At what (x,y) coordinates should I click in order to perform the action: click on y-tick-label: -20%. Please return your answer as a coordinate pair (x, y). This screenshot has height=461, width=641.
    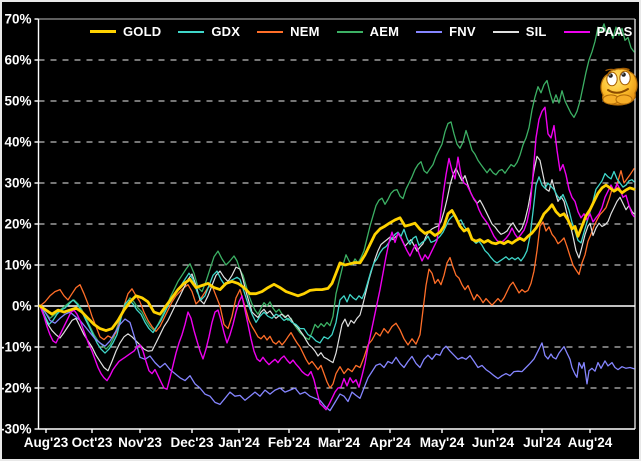
    Looking at the image, I should click on (17, 388).